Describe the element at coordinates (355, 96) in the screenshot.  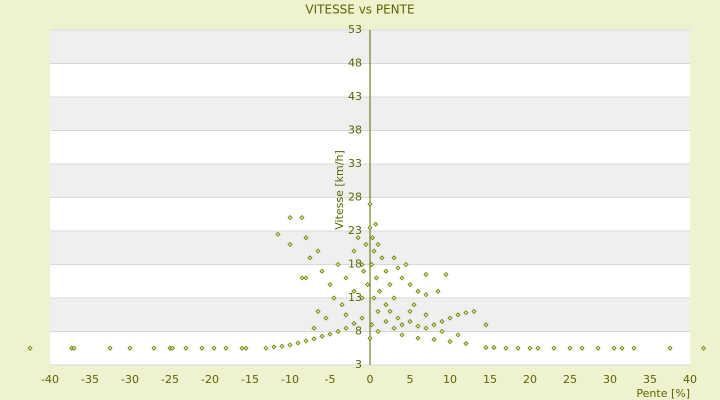
I see `y-tick-label: 43` at that location.